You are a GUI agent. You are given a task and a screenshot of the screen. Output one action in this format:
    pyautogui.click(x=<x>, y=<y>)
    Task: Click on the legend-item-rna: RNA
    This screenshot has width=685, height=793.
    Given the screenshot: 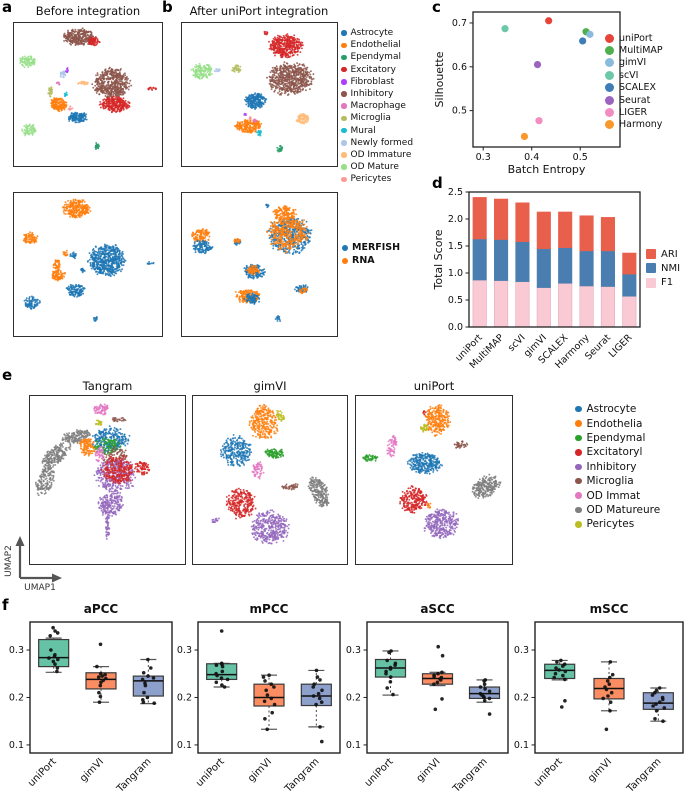 What is the action you would take?
    pyautogui.click(x=371, y=260)
    